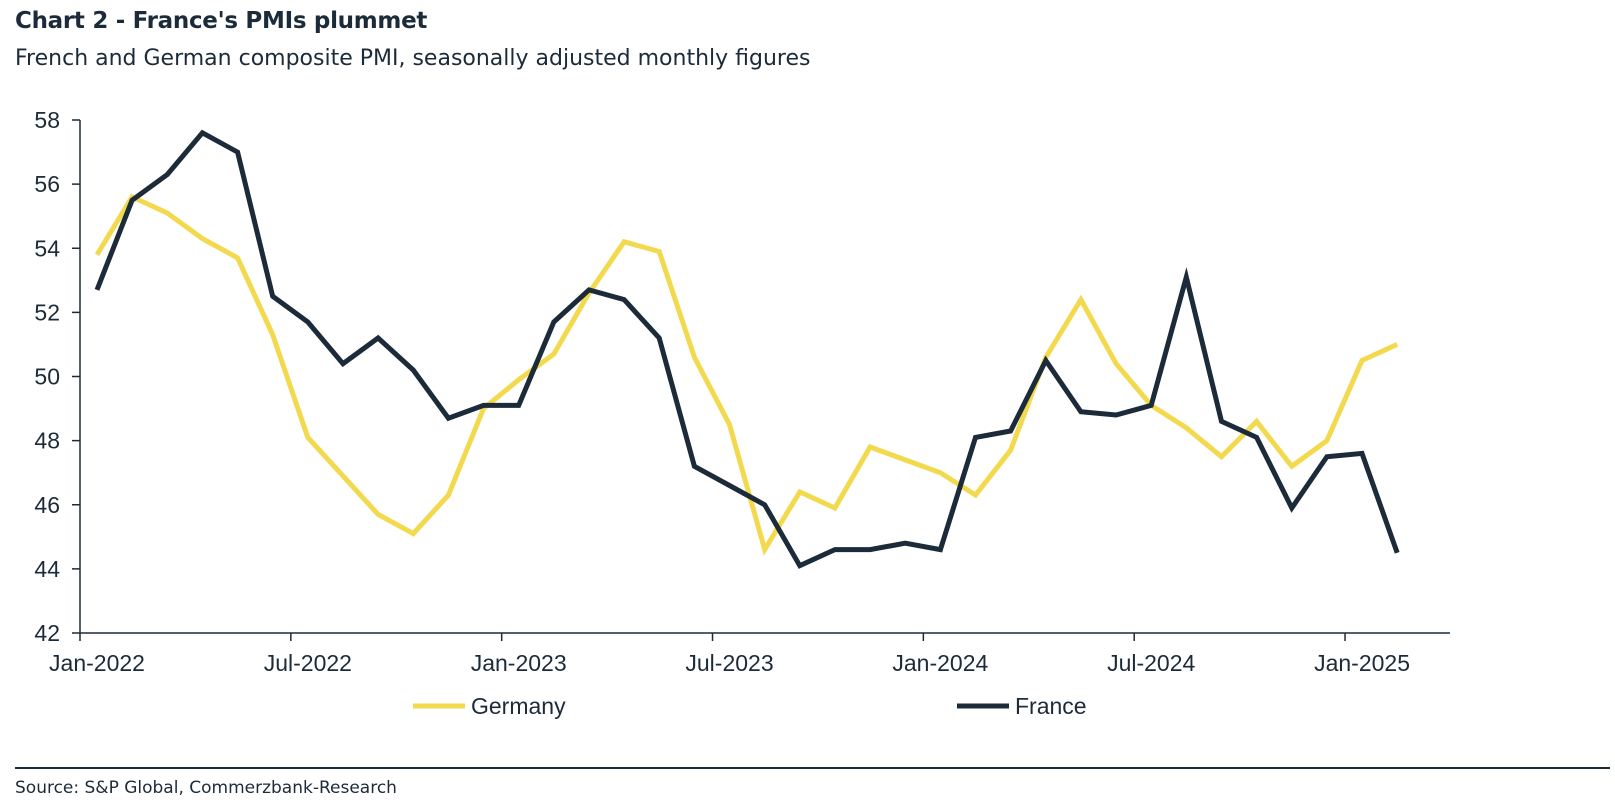 This screenshot has width=1615, height=805. Describe the element at coordinates (729, 663) in the screenshot. I see `x-tick-label: Jul-2023` at that location.